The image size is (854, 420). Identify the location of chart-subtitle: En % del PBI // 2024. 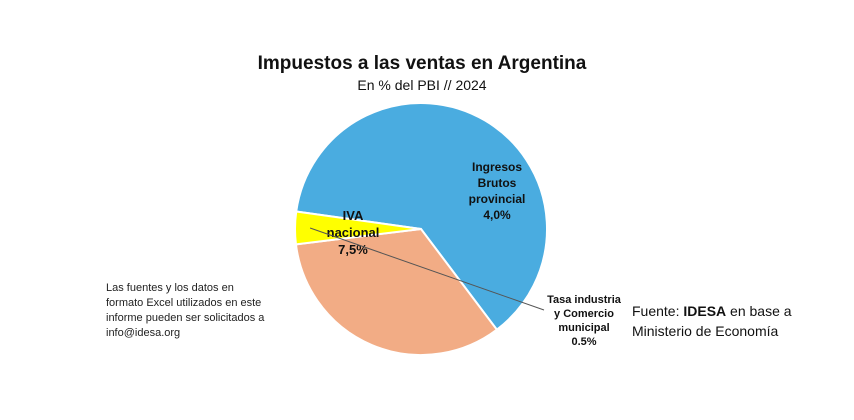
(422, 85).